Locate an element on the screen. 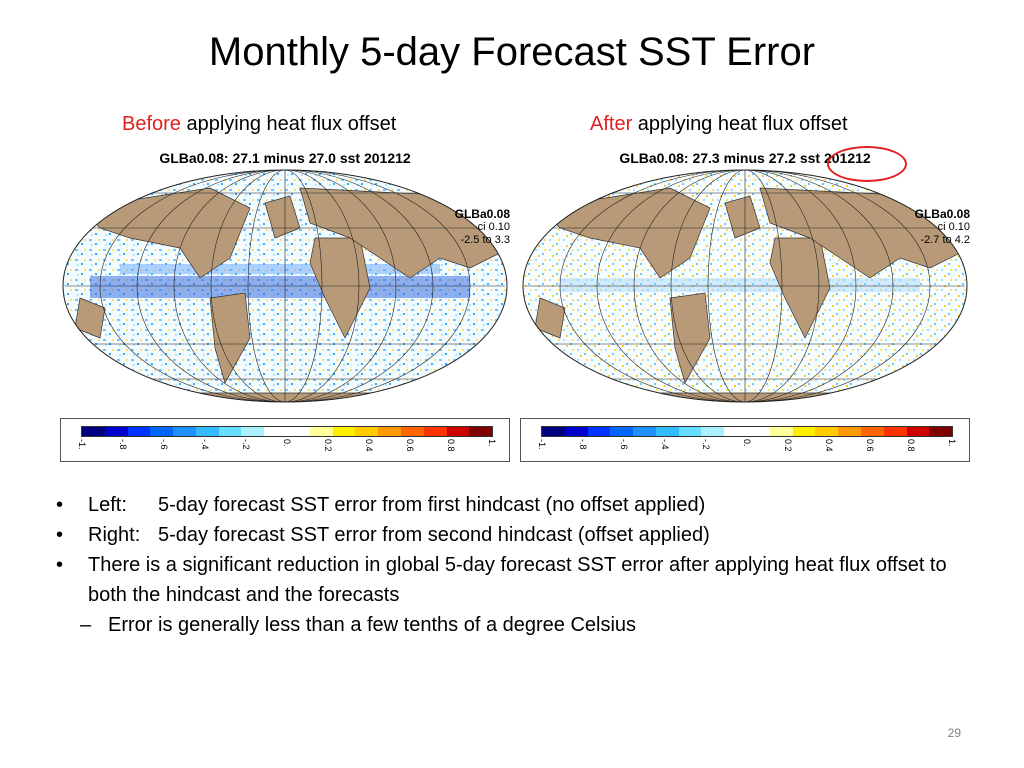 The image size is (1024, 768). right-legend-range: -2.7 to 4.2 is located at coordinates (945, 240).